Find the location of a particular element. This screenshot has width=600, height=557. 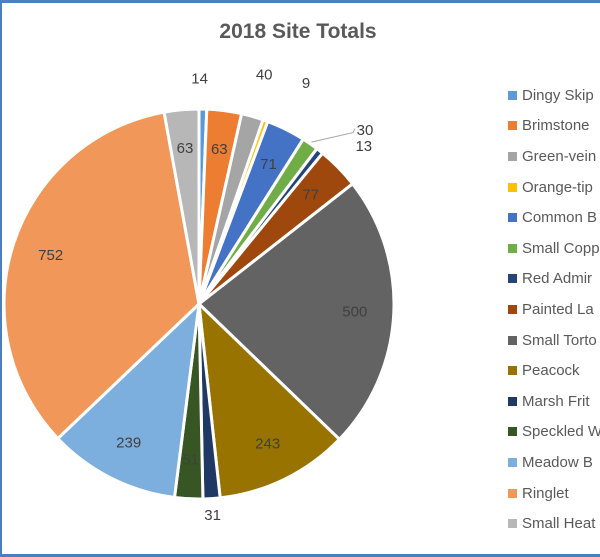

legend-label: Ringlet is located at coordinates (545, 493).